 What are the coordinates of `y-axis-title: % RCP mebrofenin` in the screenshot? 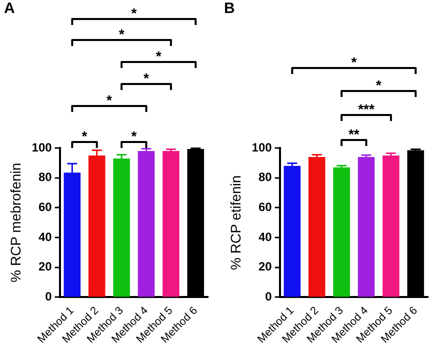 It's located at (15, 222).